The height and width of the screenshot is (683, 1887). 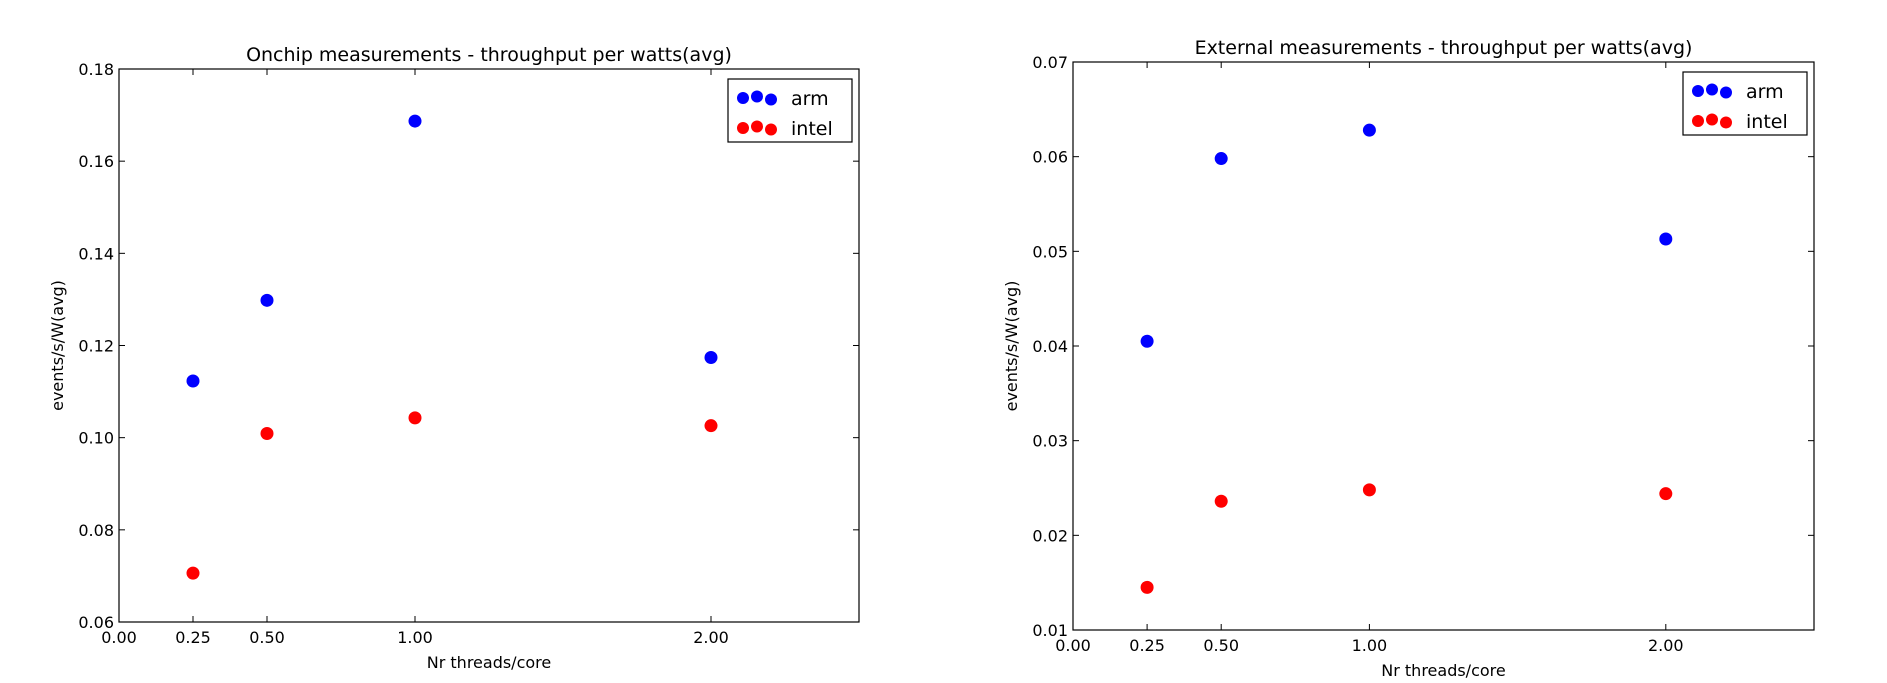 What do you see at coordinates (96, 438) in the screenshot?
I see `y-tick-label: 0.10` at bounding box center [96, 438].